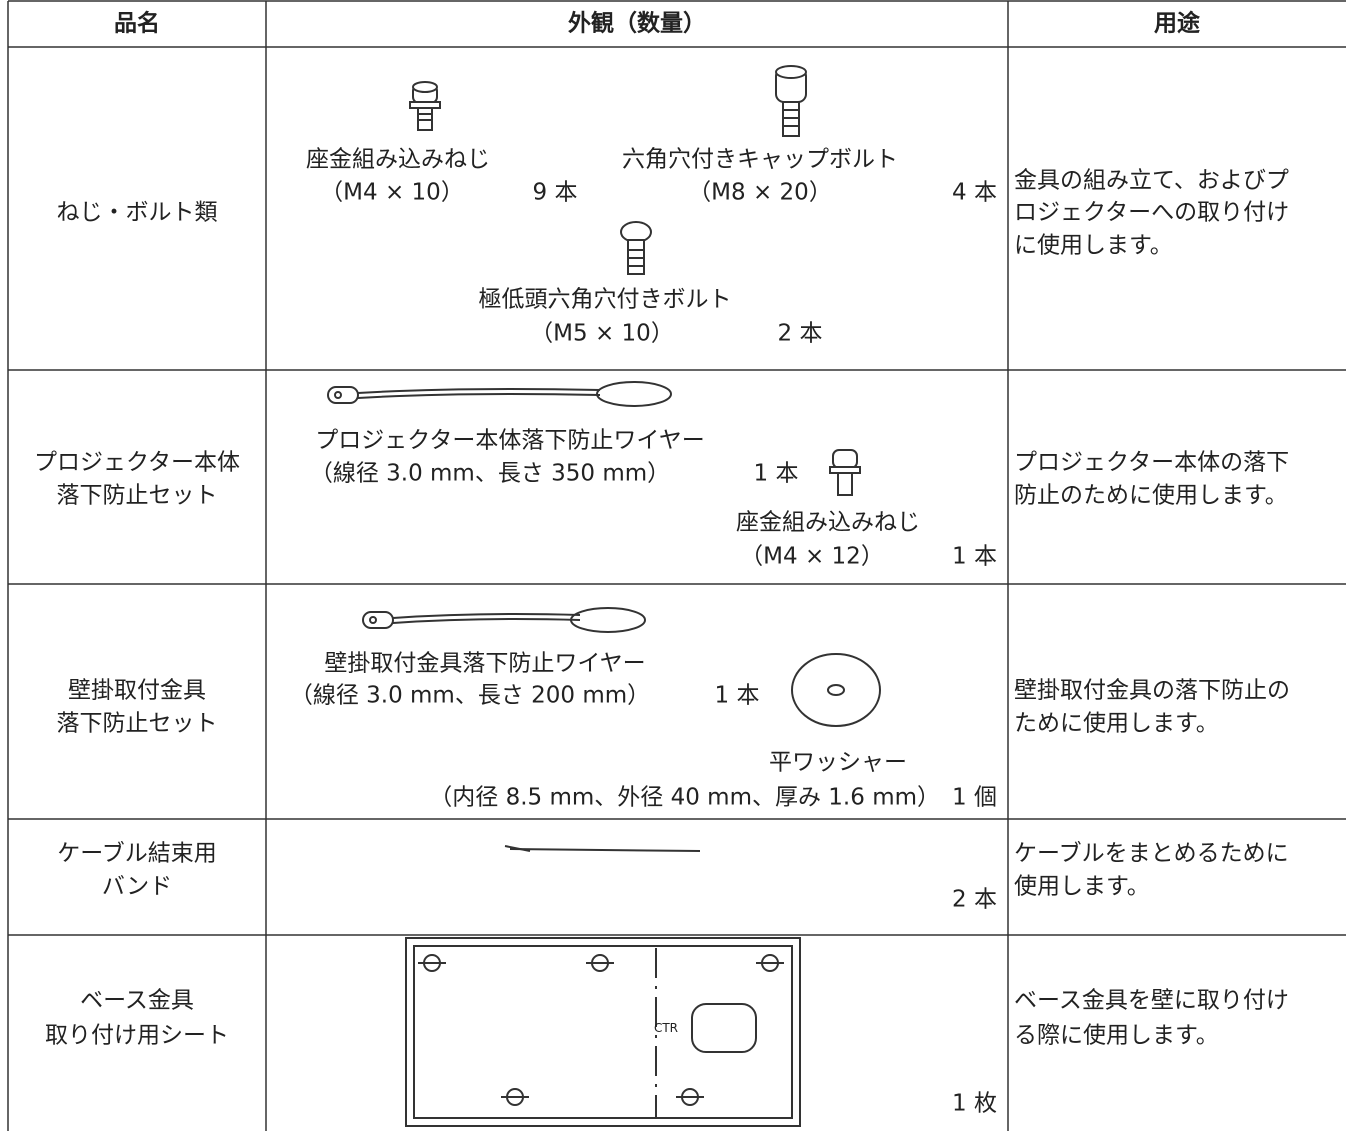  Describe the element at coordinates (836, 690) in the screenshot. I see `washer-icon` at that location.